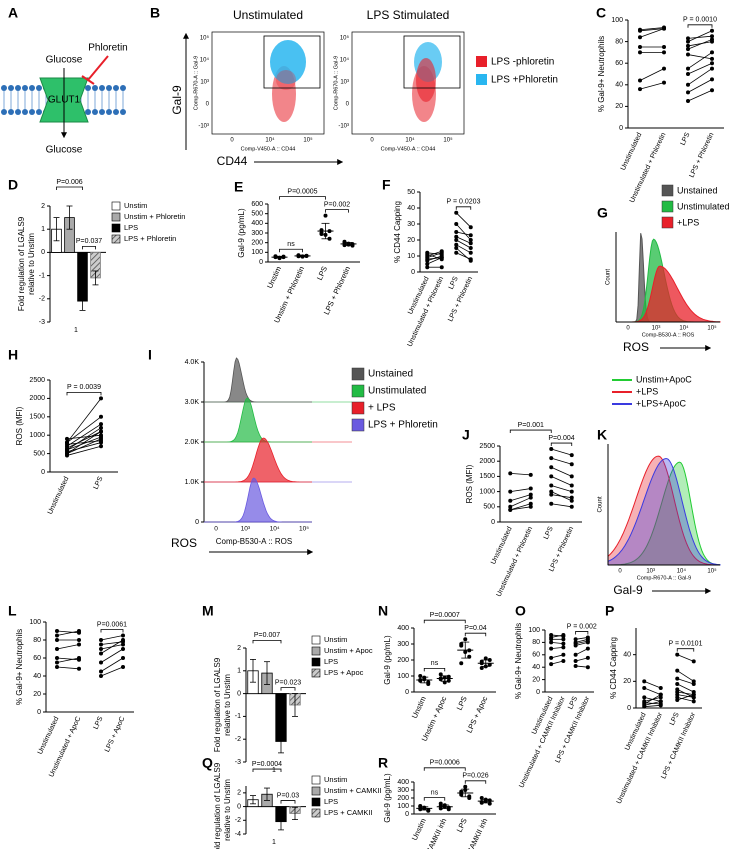  Describe the element at coordinates (464, 202) in the screenshot. I see `annotation: P = 0.0203` at that location.